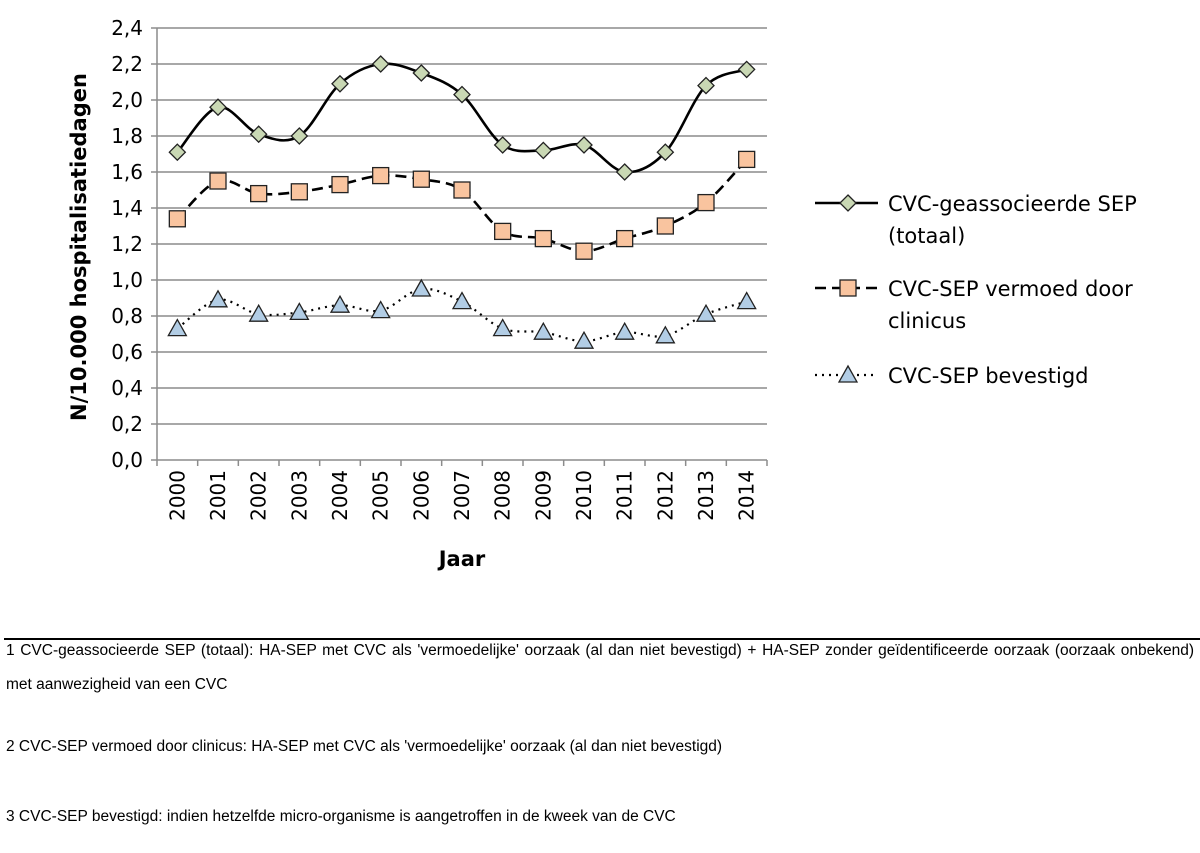 This screenshot has width=1200, height=853. I want to click on legend-item-3: CVC-SEP bevestigd, so click(951, 376).